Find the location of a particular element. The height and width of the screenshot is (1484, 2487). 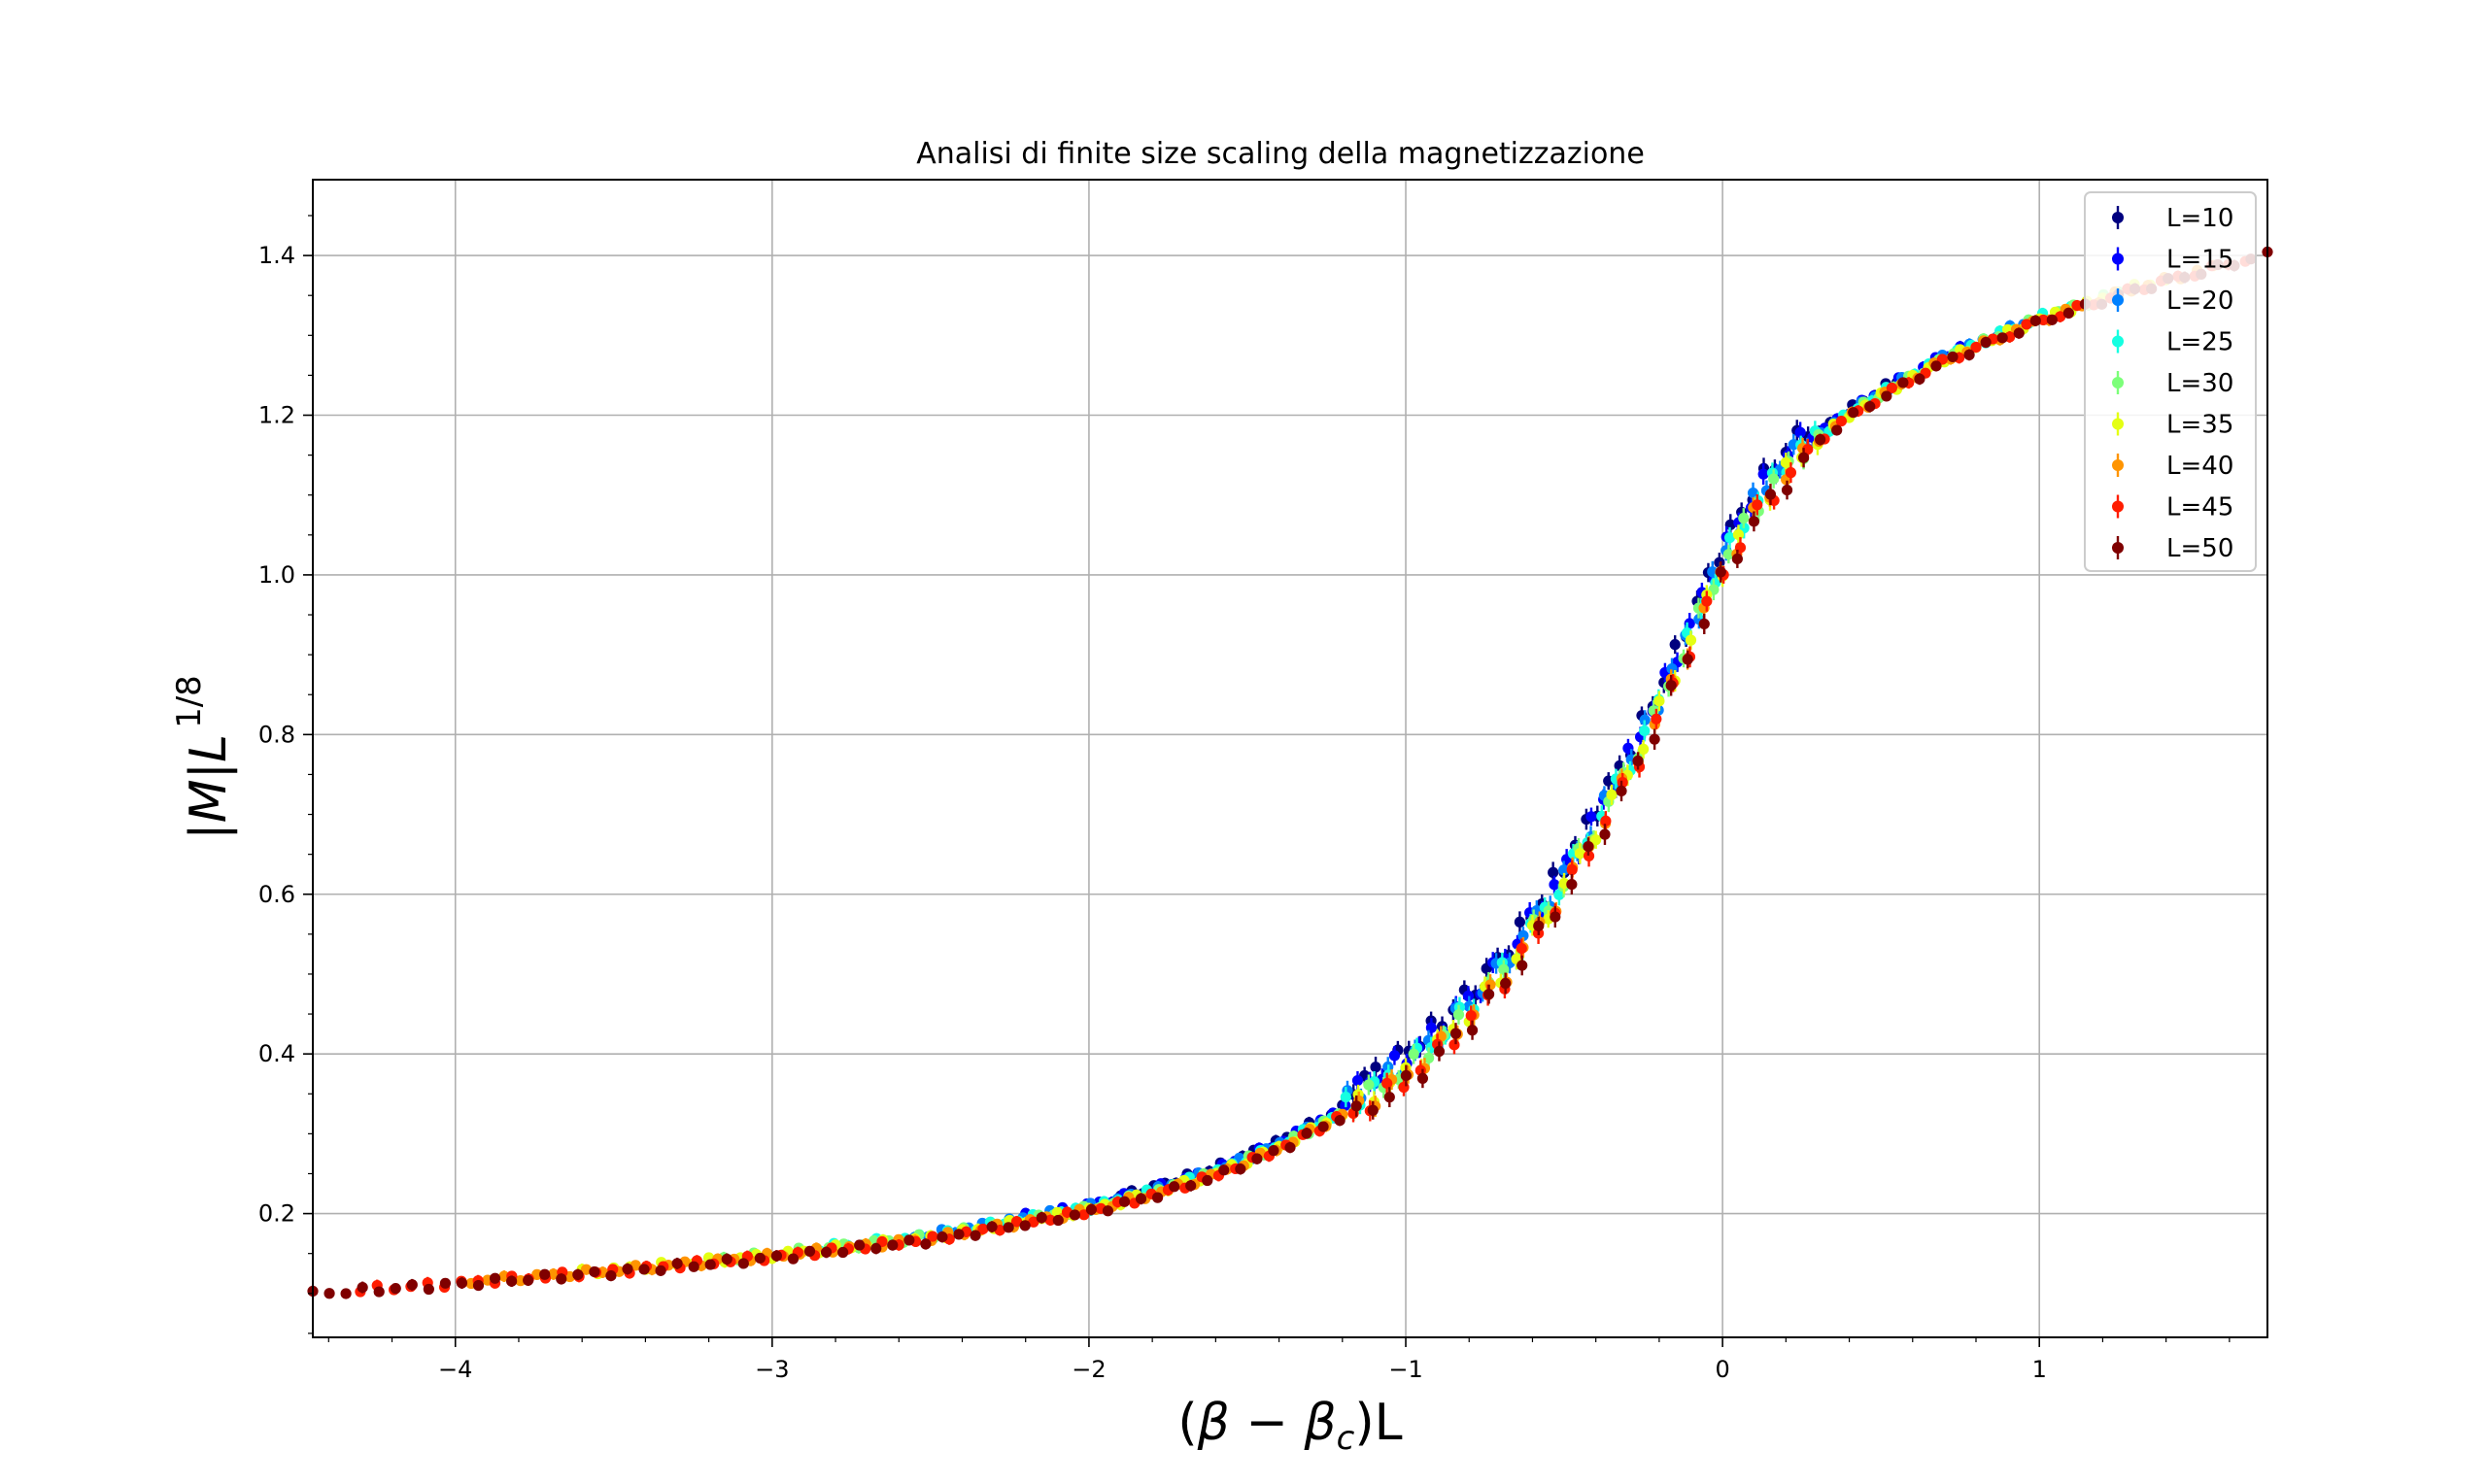

y-tick-label: 1.0 is located at coordinates (276, 575).